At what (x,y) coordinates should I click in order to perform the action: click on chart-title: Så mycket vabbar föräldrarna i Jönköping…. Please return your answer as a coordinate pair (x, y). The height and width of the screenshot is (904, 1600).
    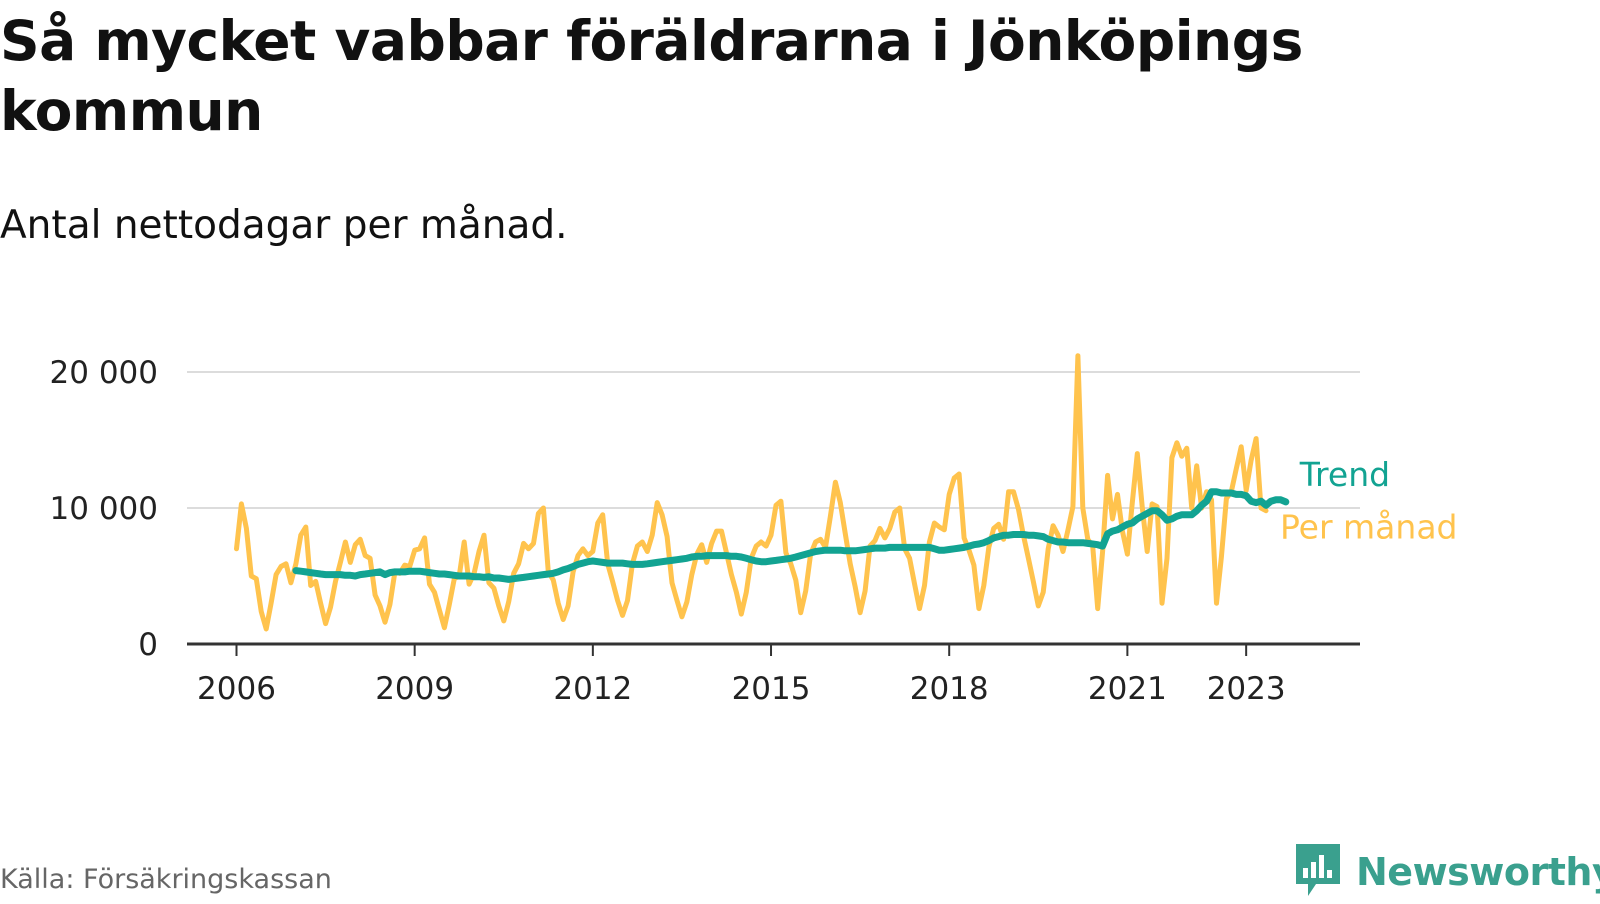
    Looking at the image, I should click on (651, 76).